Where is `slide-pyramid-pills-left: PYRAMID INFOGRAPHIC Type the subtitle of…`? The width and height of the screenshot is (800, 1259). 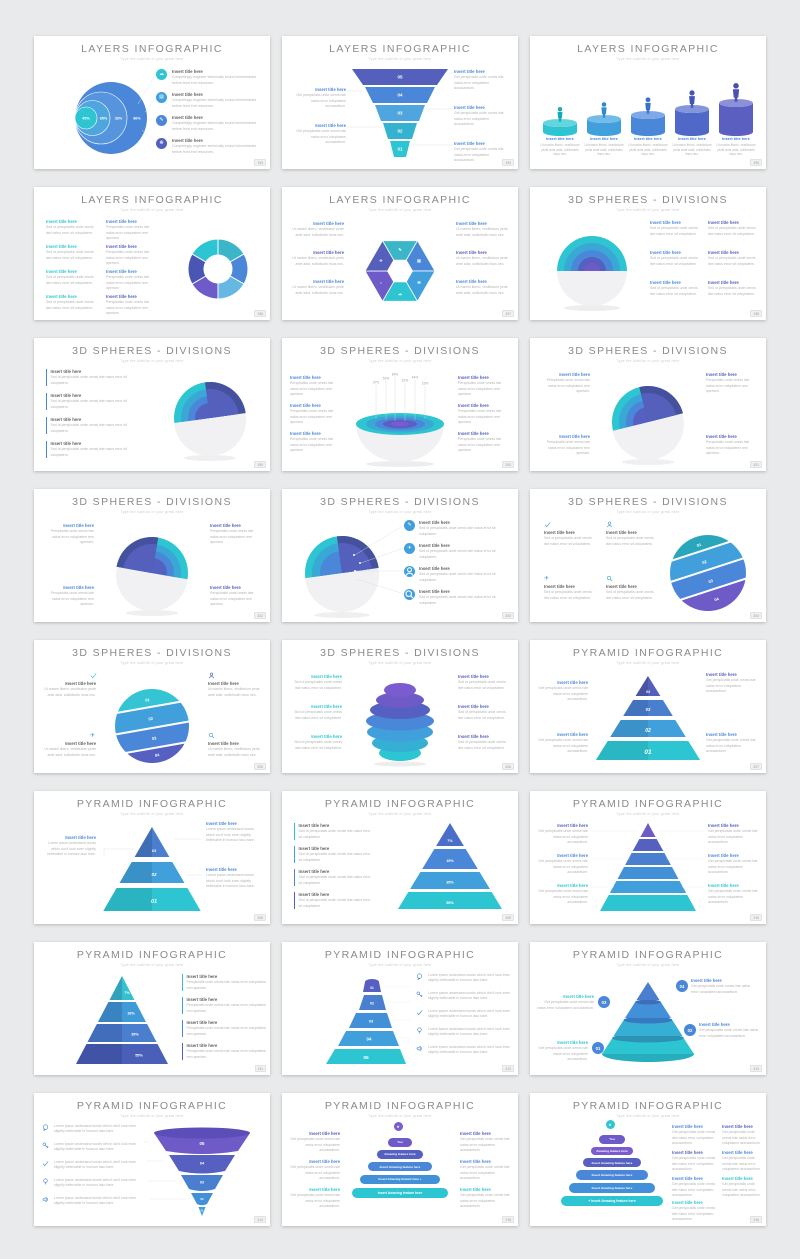
slide-pyramid-pills-left: PYRAMID INFOGRAPHIC Type the subtitle of… is located at coordinates (648, 1159).